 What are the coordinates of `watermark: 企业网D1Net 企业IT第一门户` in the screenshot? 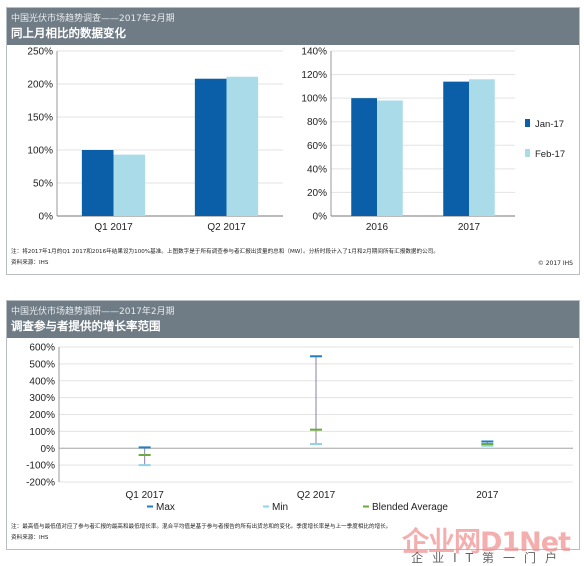 It's located at (491, 542).